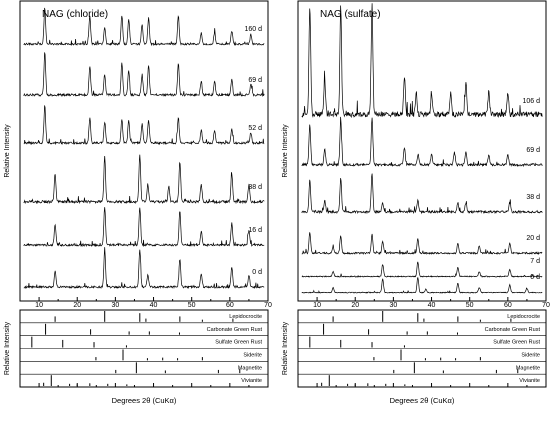  Describe the element at coordinates (535, 261) in the screenshot. I see `trace-label: 7 d` at that location.